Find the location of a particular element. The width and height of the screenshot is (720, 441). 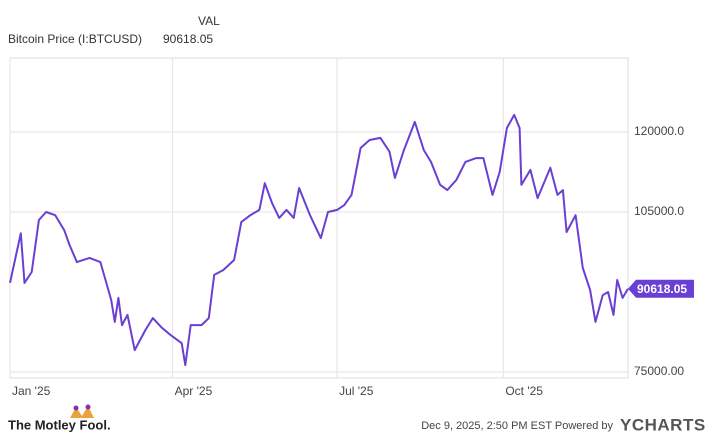

y-tick-label: 105000.0 is located at coordinates (659, 211).